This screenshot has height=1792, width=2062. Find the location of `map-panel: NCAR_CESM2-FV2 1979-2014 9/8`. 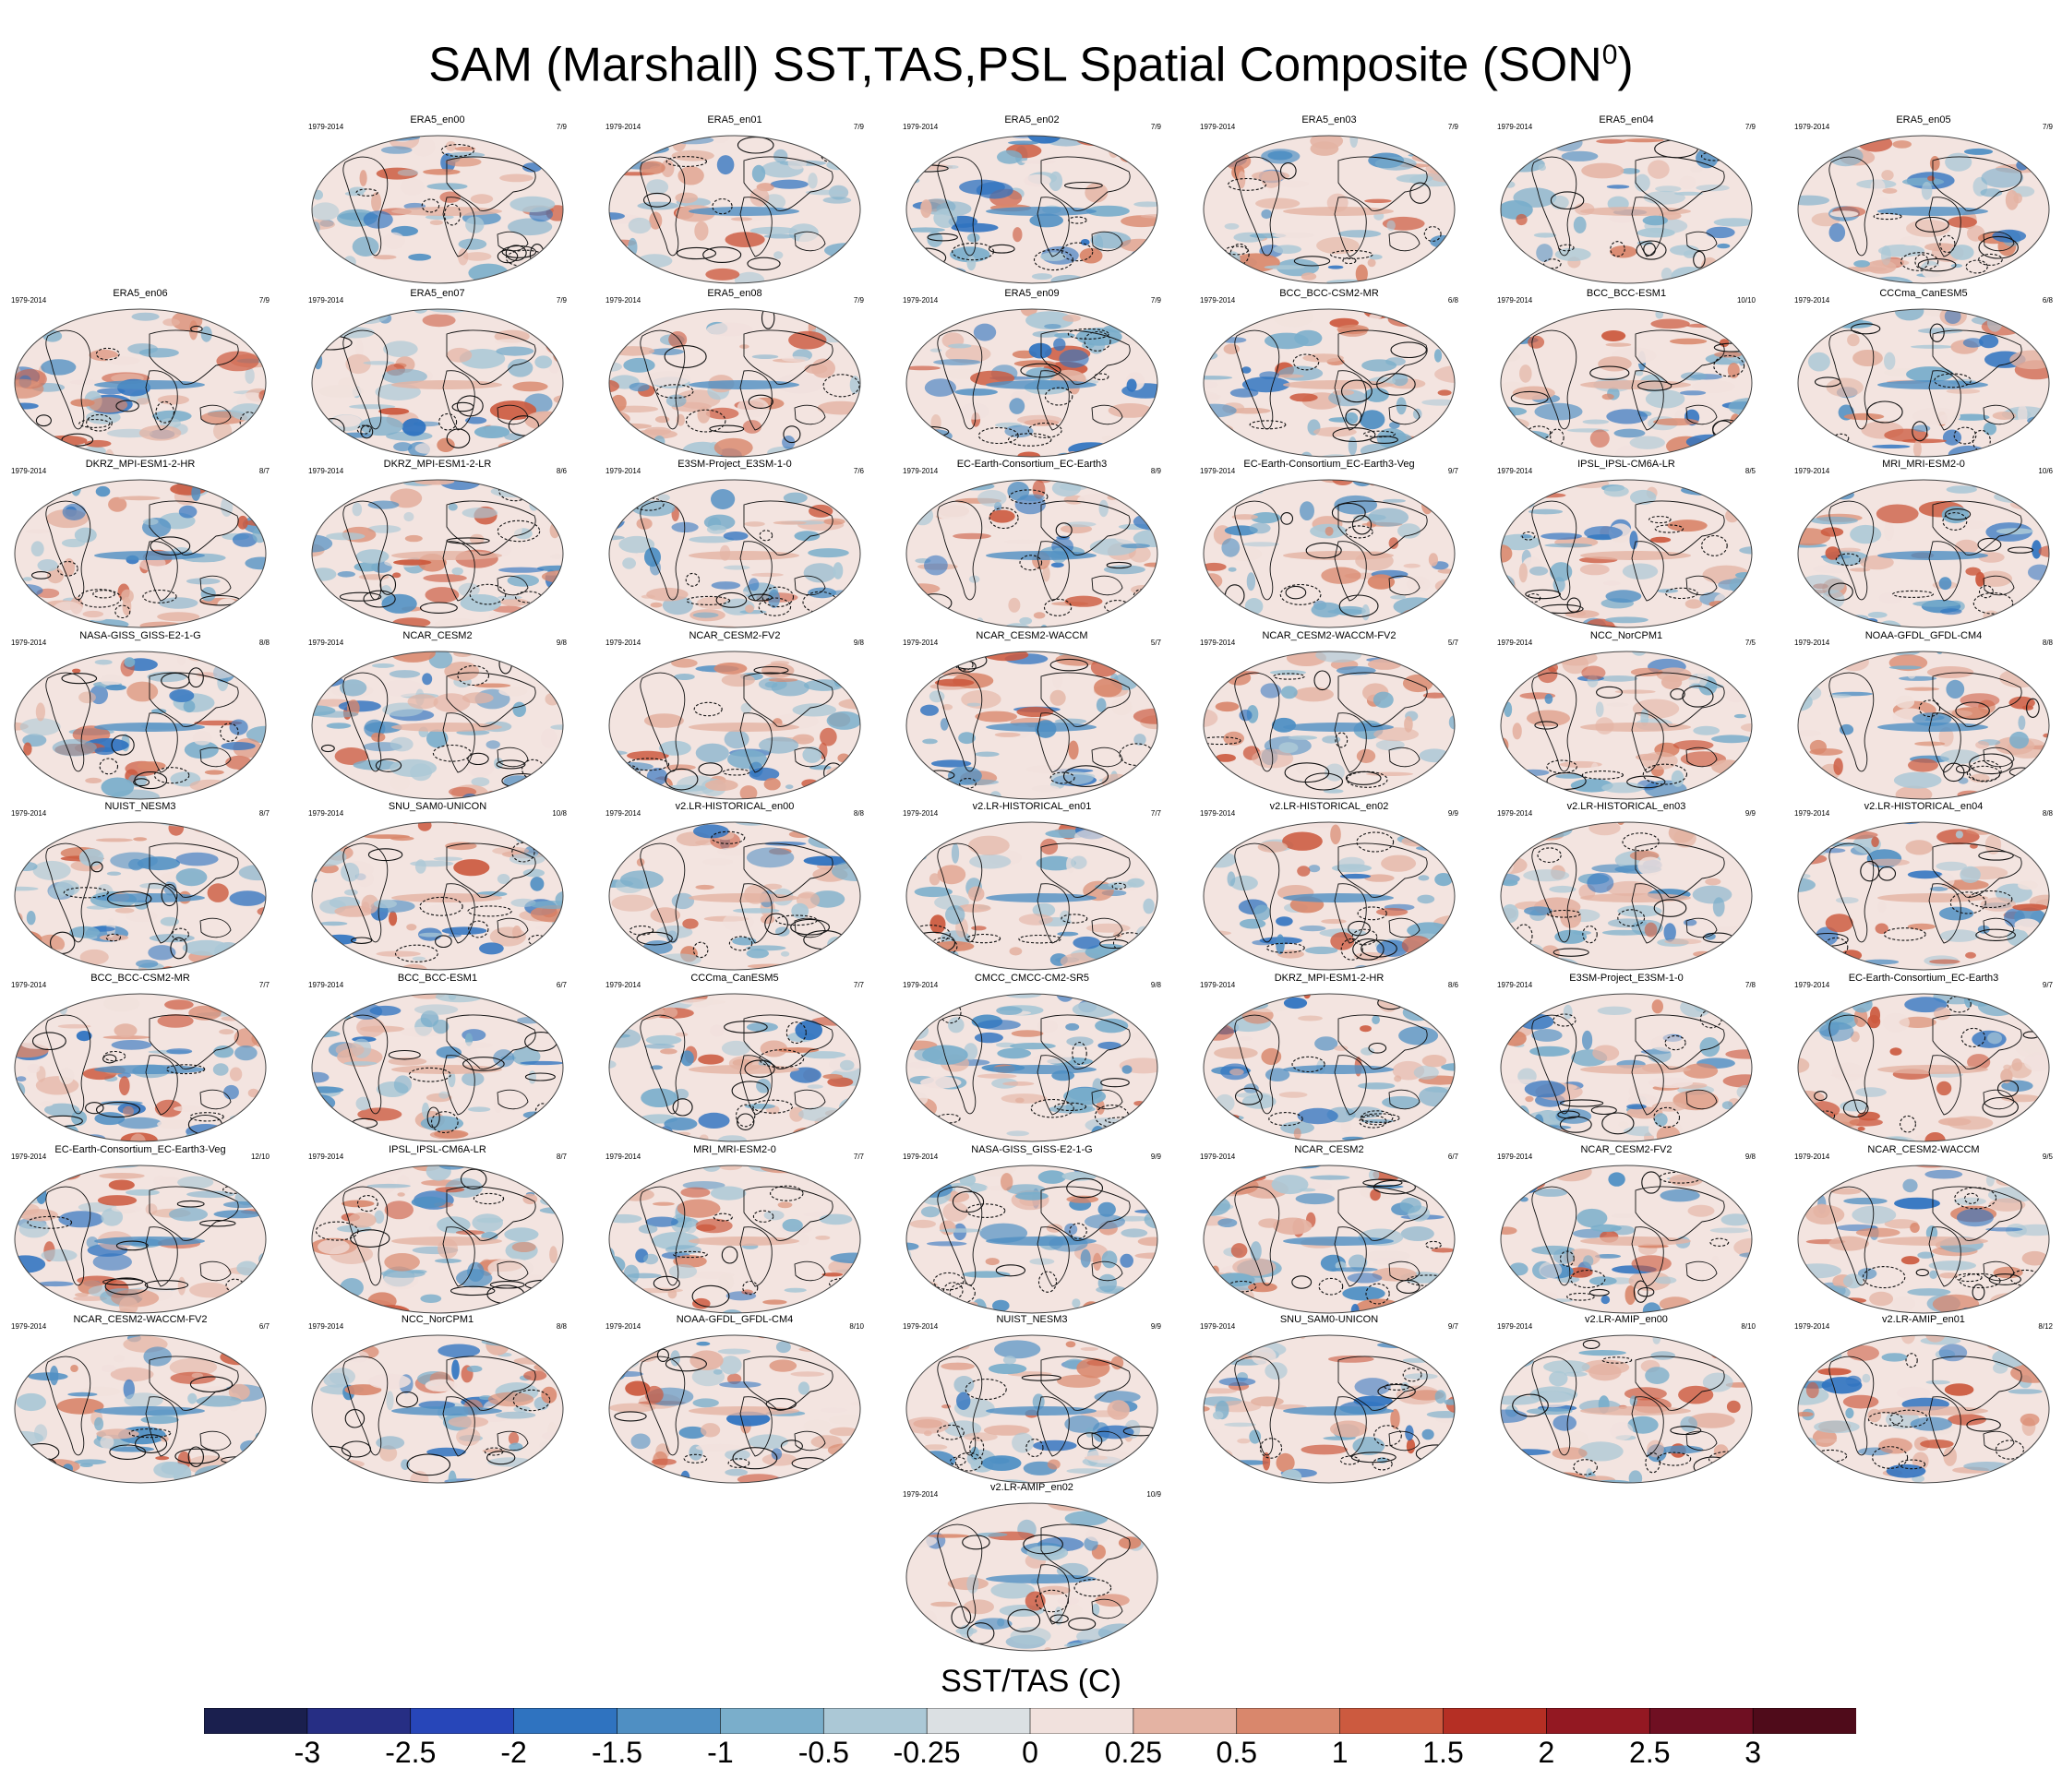

map-panel: NCAR_CESM2-FV2 1979-2014 9/8 is located at coordinates (734, 718).